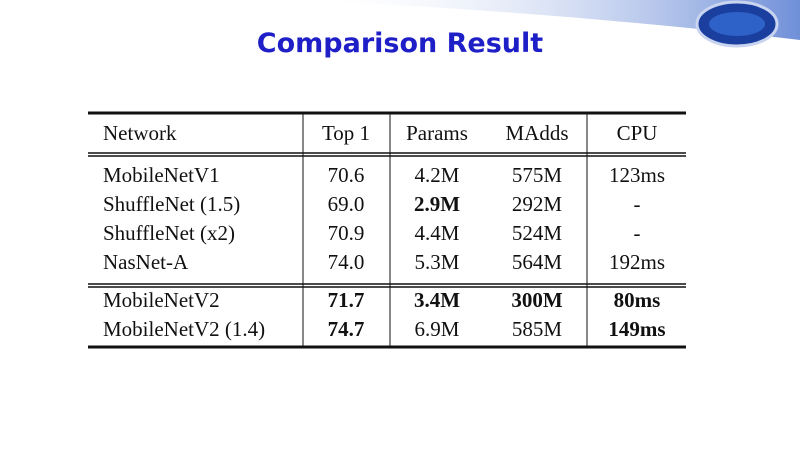 The height and width of the screenshot is (449, 800). I want to click on table-cell: 4.4M, so click(437, 233).